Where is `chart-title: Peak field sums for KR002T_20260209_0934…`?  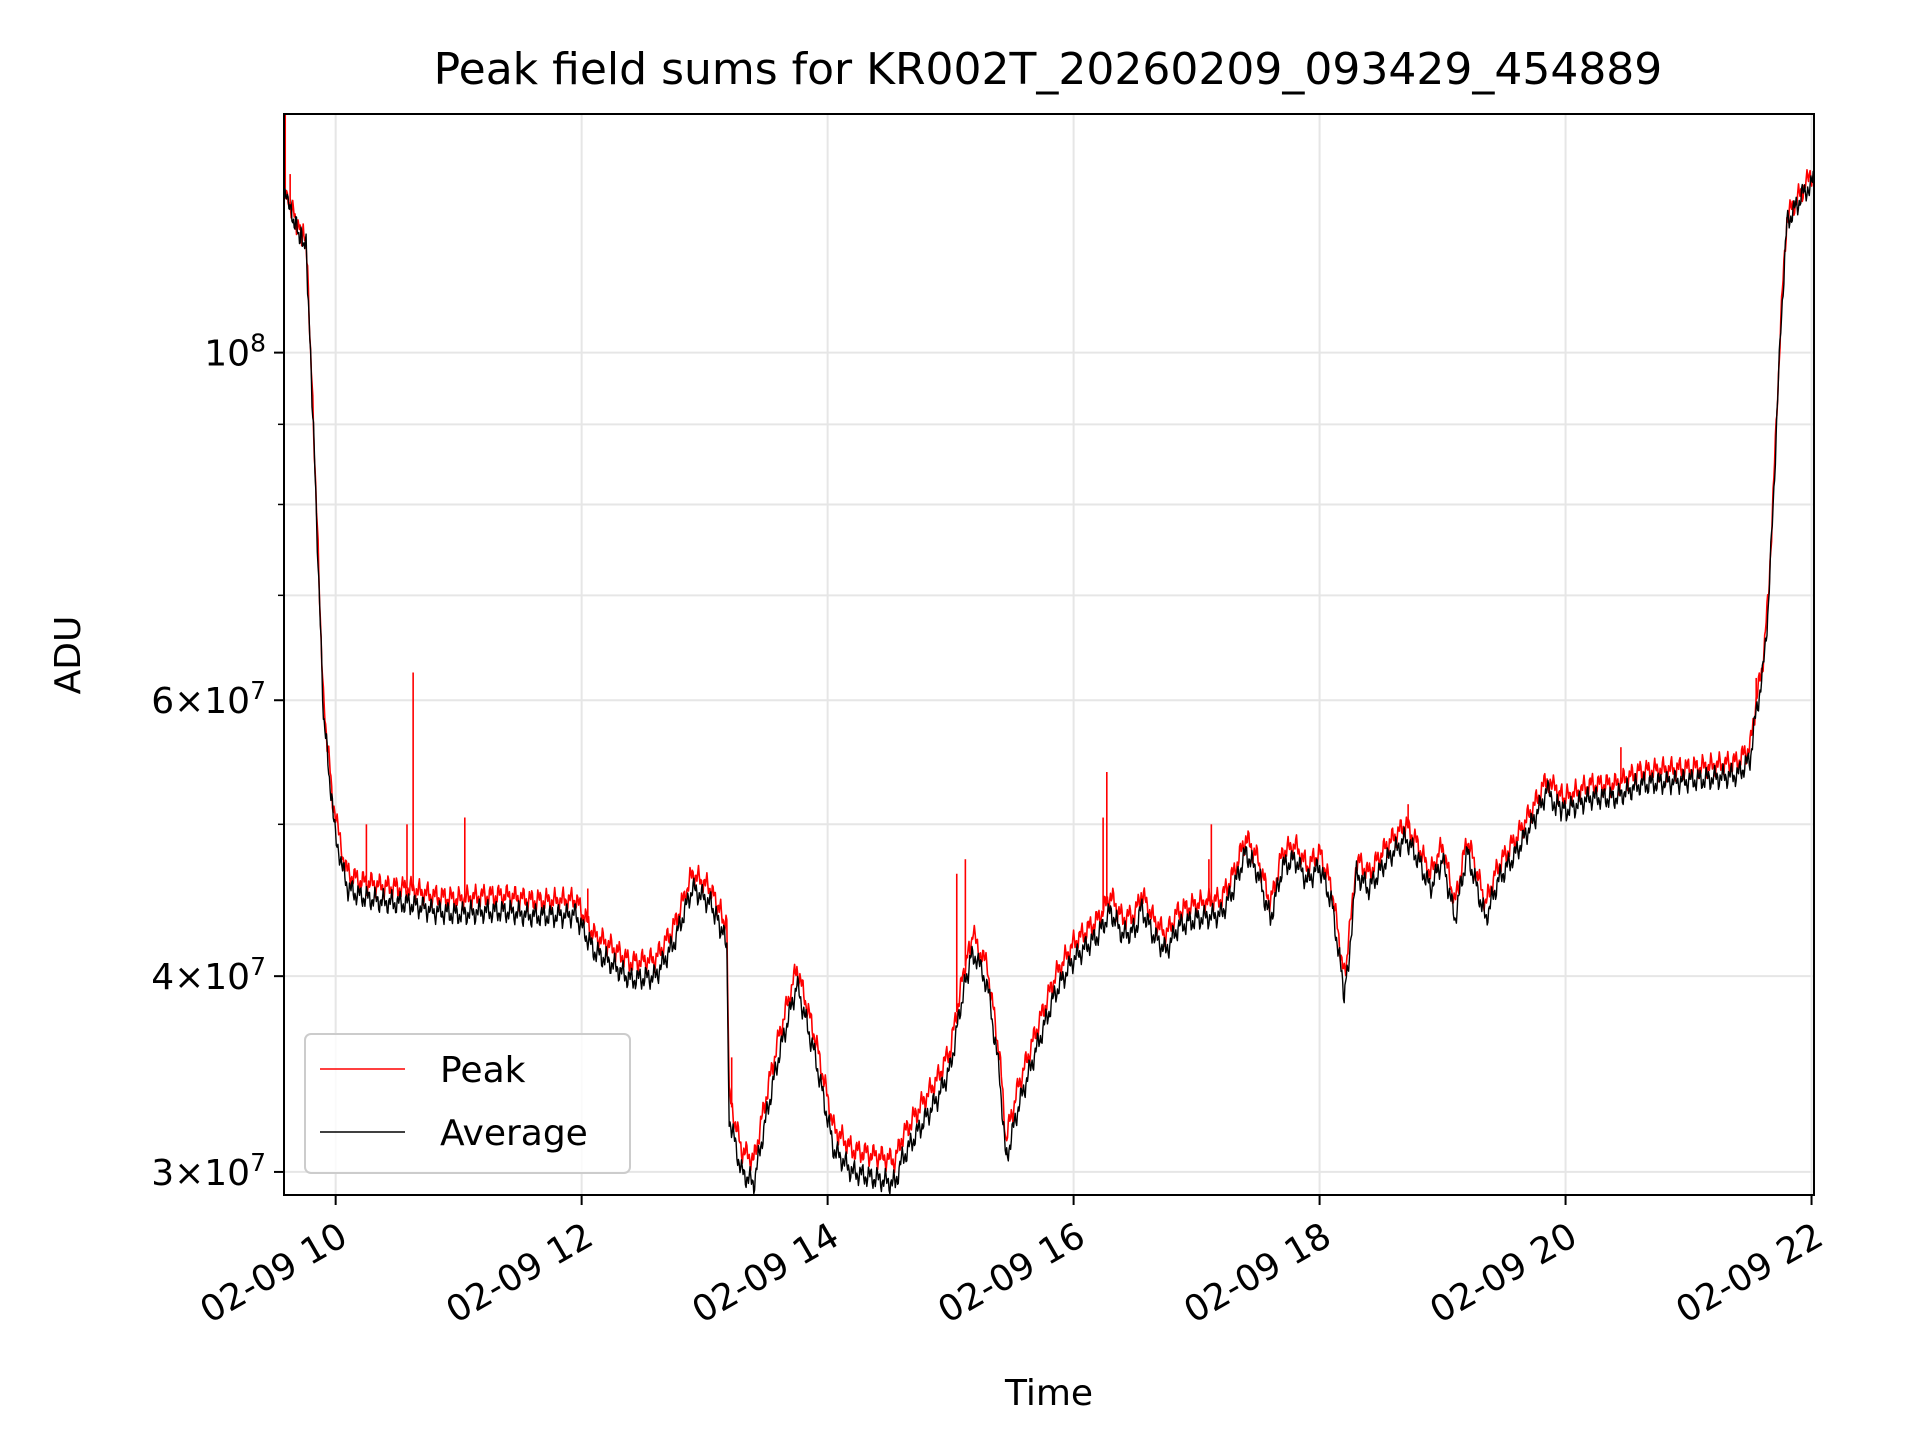
chart-title: Peak field sums for KR002T_20260209_0934… is located at coordinates (1048, 69).